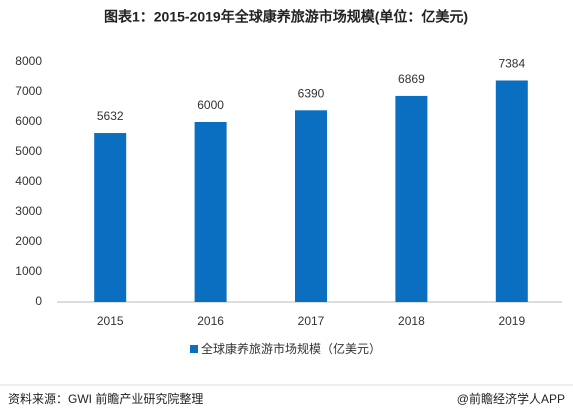  I want to click on y-tick-label: 4000, so click(28, 181).